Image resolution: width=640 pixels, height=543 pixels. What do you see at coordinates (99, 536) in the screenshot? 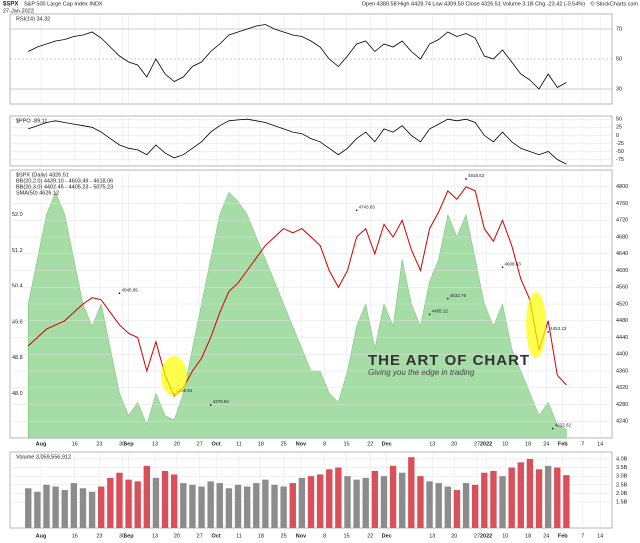
I see `x-tick-label: 23` at bounding box center [99, 536].